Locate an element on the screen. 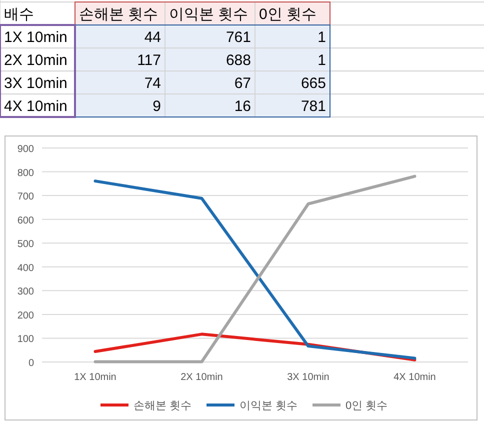  y-tick-label: 500 is located at coordinates (25, 244).